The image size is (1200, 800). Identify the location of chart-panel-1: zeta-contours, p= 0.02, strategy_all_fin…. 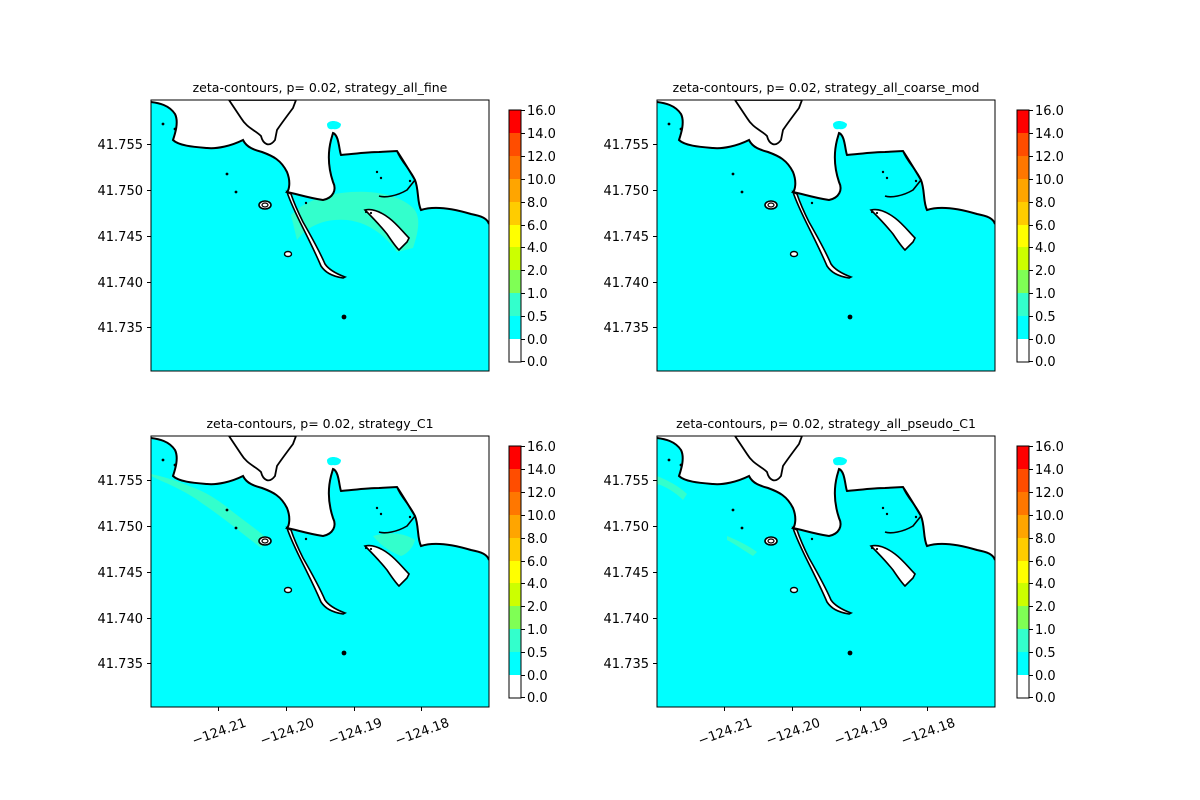
(294, 226).